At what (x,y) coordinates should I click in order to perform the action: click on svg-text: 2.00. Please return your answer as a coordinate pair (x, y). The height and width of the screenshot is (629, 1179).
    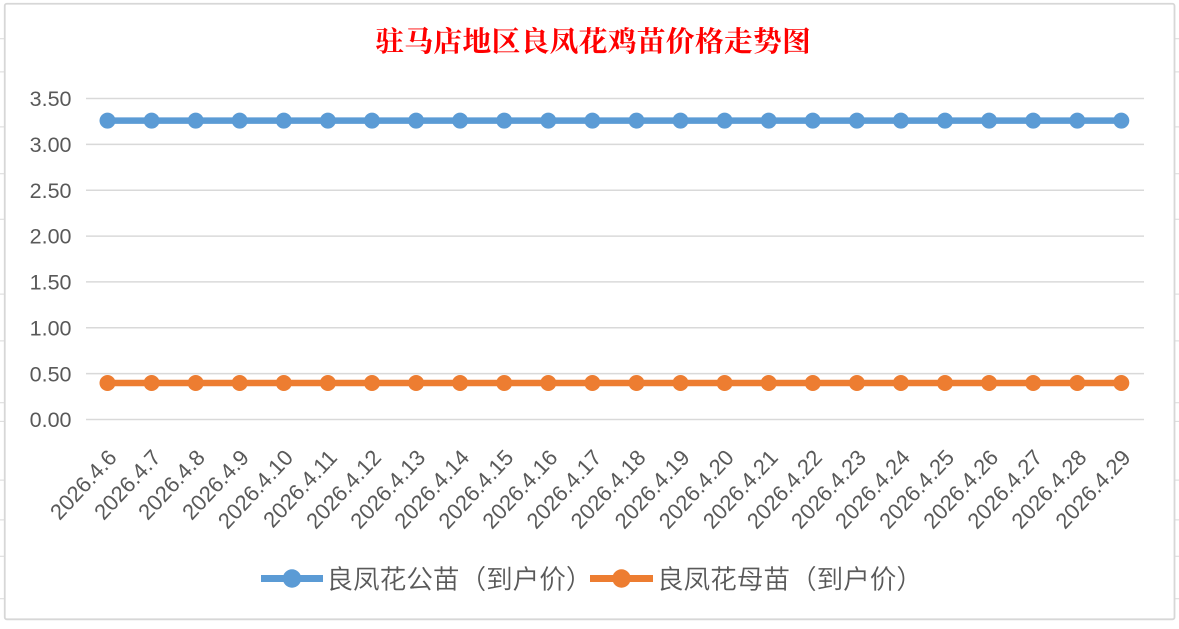
    Looking at the image, I should click on (51, 237).